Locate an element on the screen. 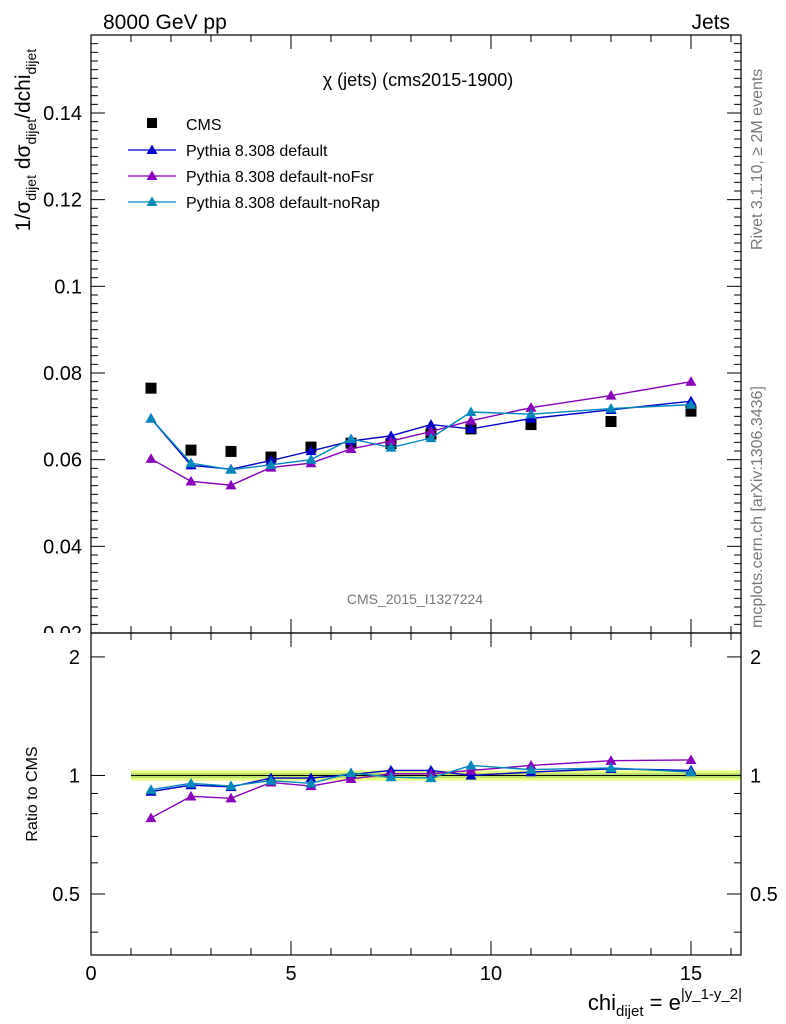  main-line-noRap is located at coordinates (421, 437).